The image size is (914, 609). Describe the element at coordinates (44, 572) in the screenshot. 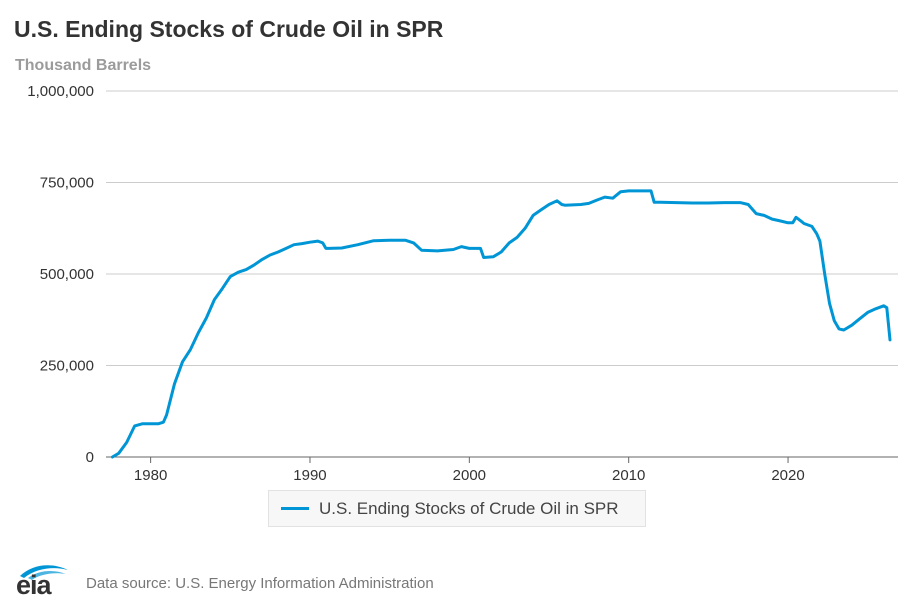

I see `eia-swoosh-icon` at that location.